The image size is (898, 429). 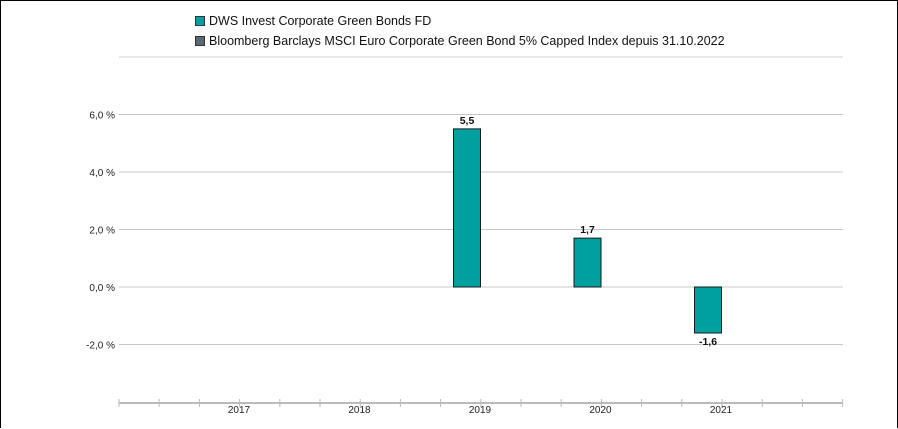 I want to click on y-tick-label: -2,0 %, so click(x=100, y=346).